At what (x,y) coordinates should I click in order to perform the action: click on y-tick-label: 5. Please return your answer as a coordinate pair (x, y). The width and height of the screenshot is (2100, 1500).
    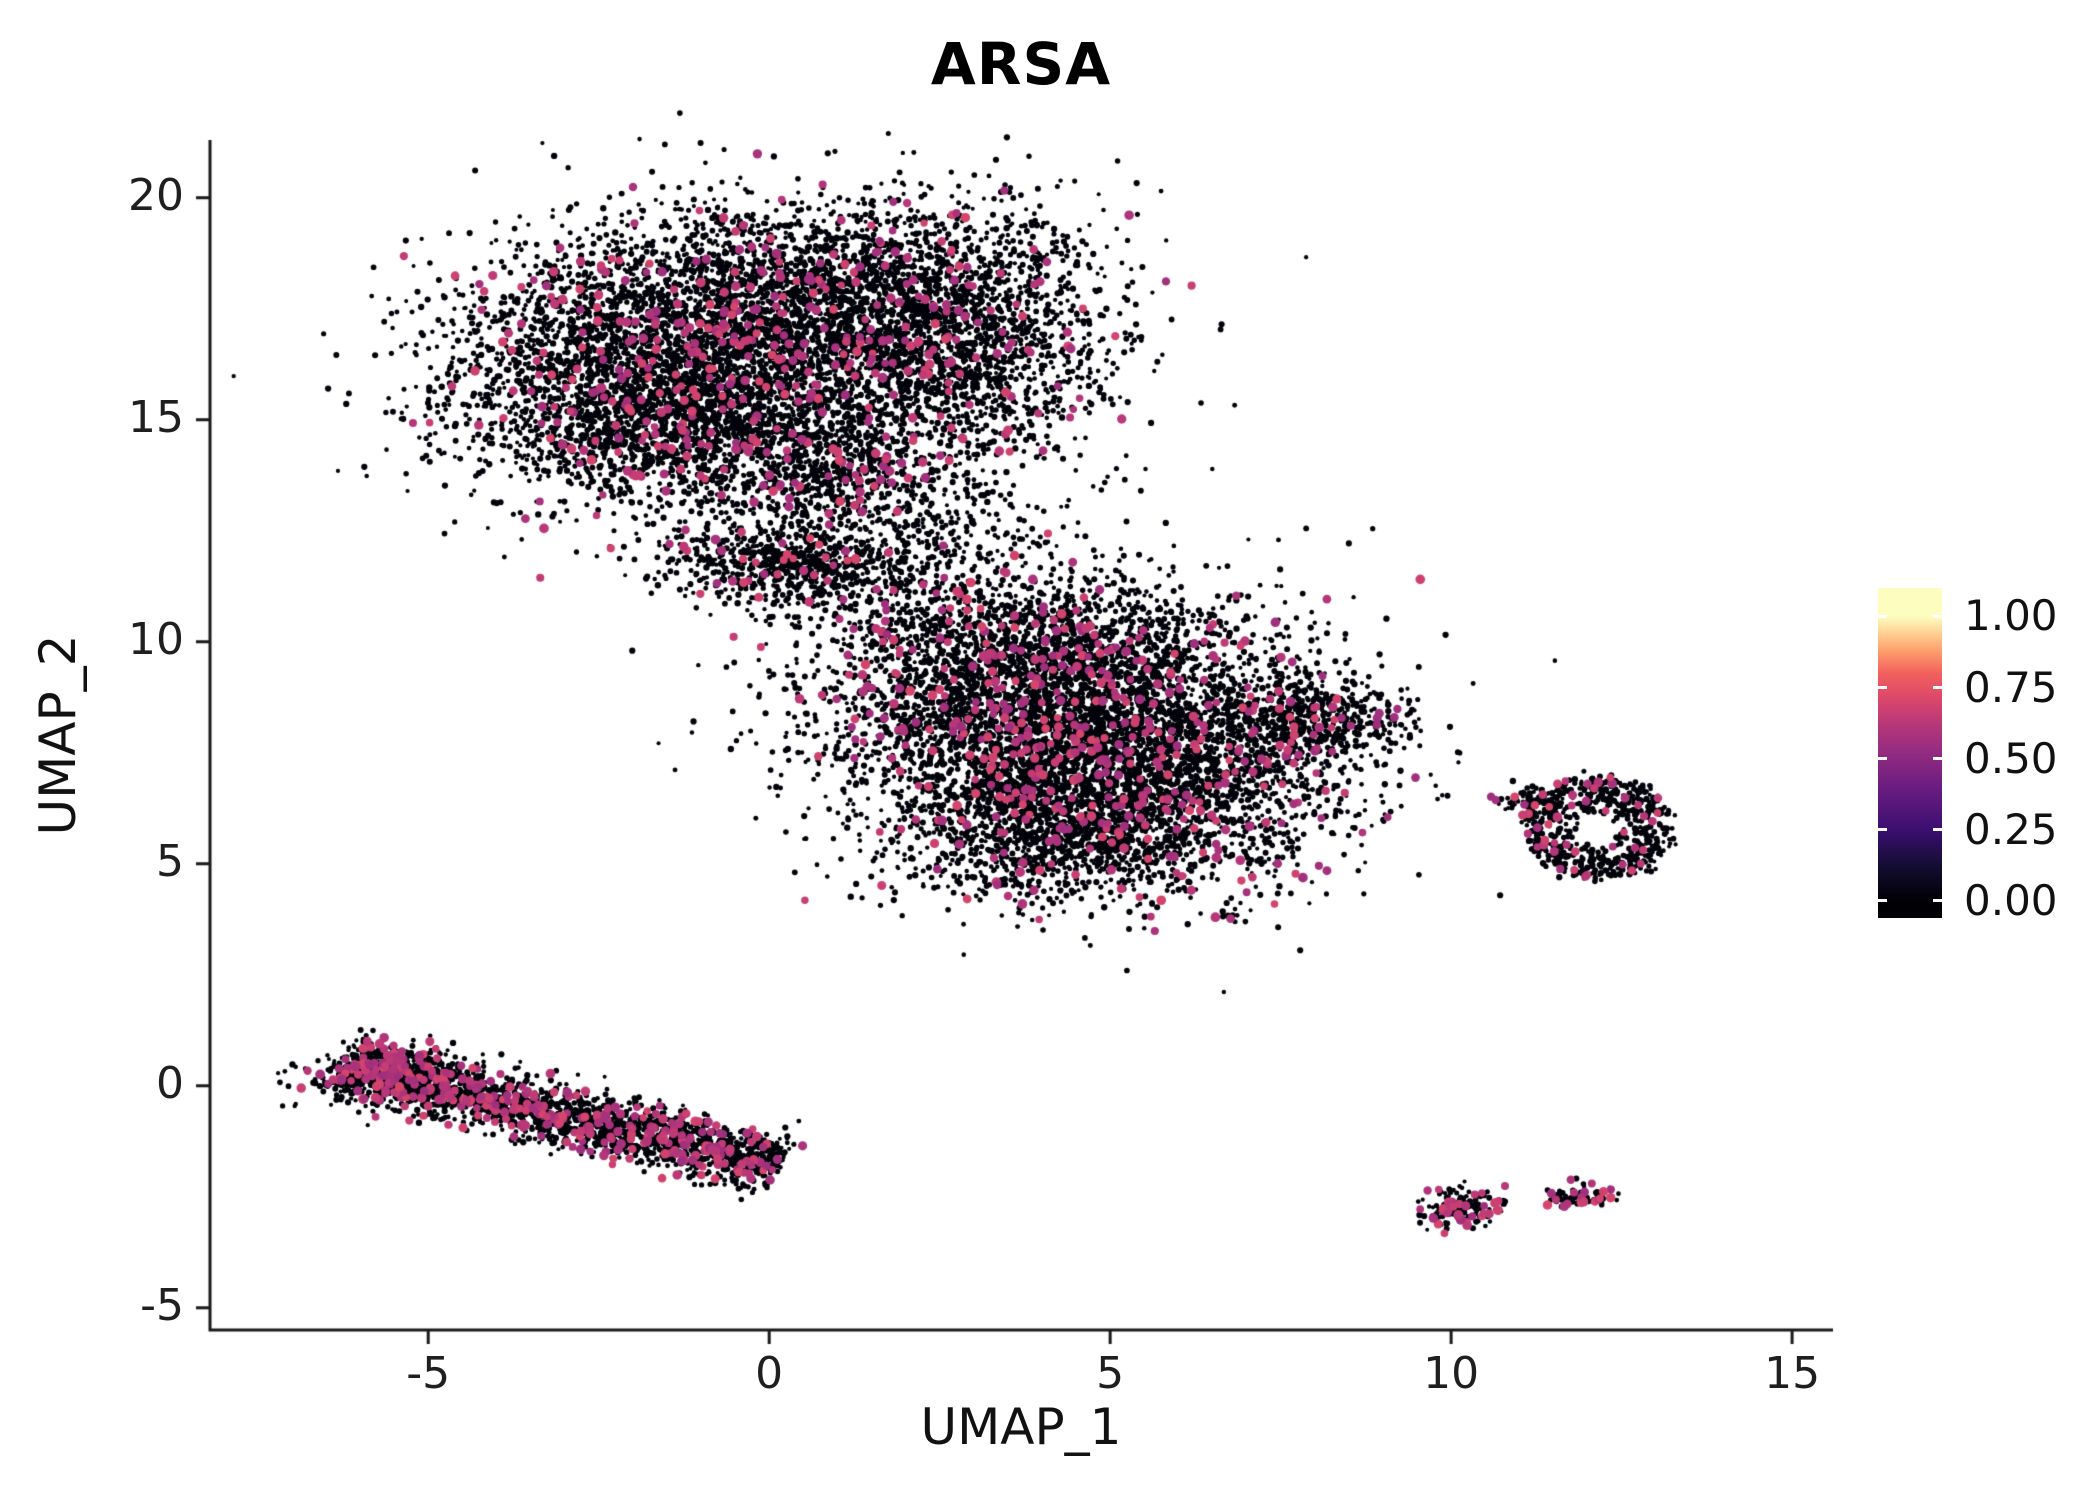
    Looking at the image, I should click on (170, 861).